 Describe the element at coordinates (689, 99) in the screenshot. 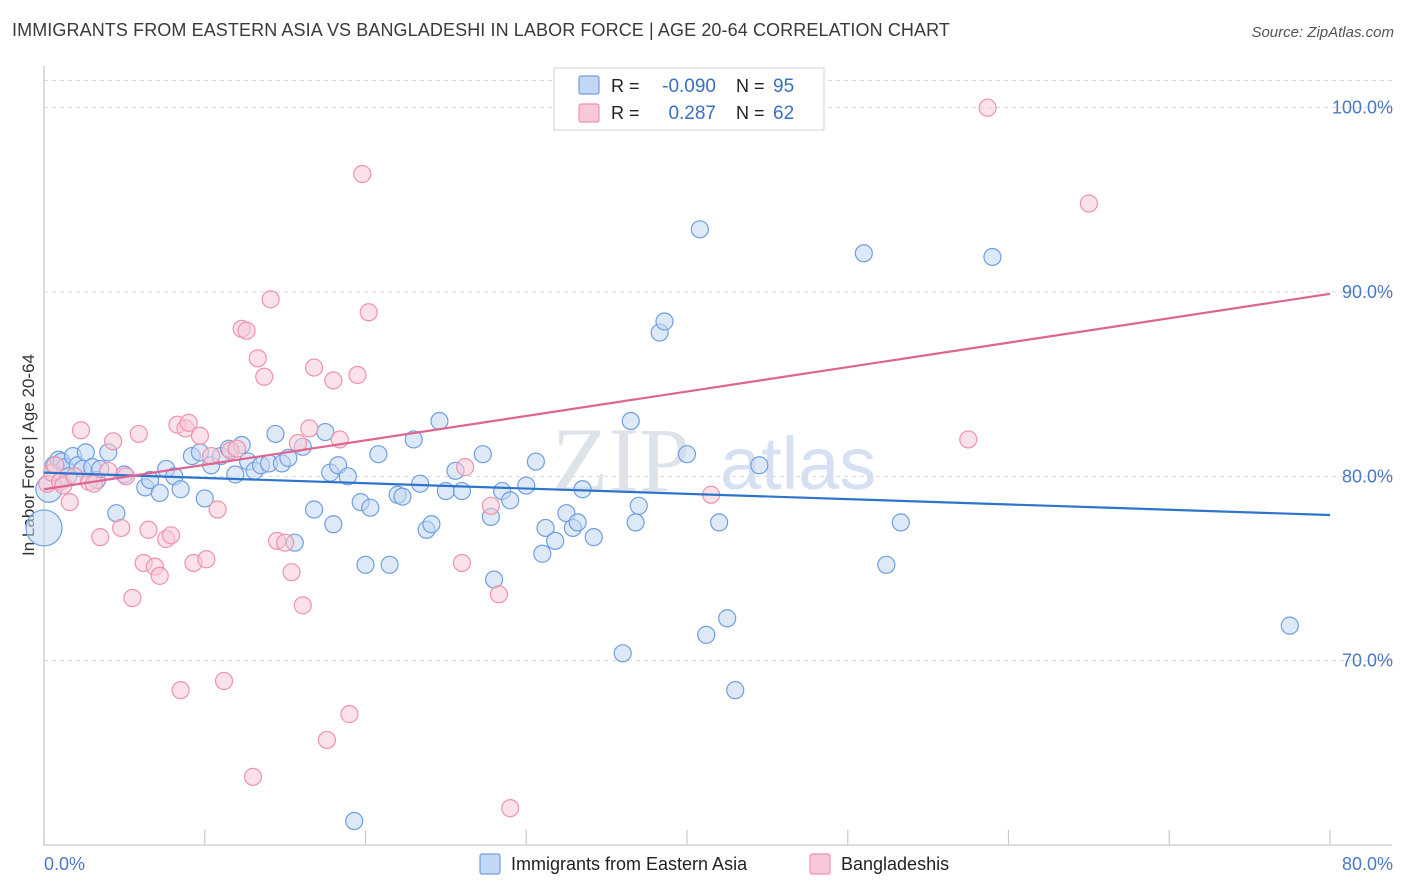

I see `stats-legend: R = -0.090 N = 95 R = 0.287 N = 62` at that location.